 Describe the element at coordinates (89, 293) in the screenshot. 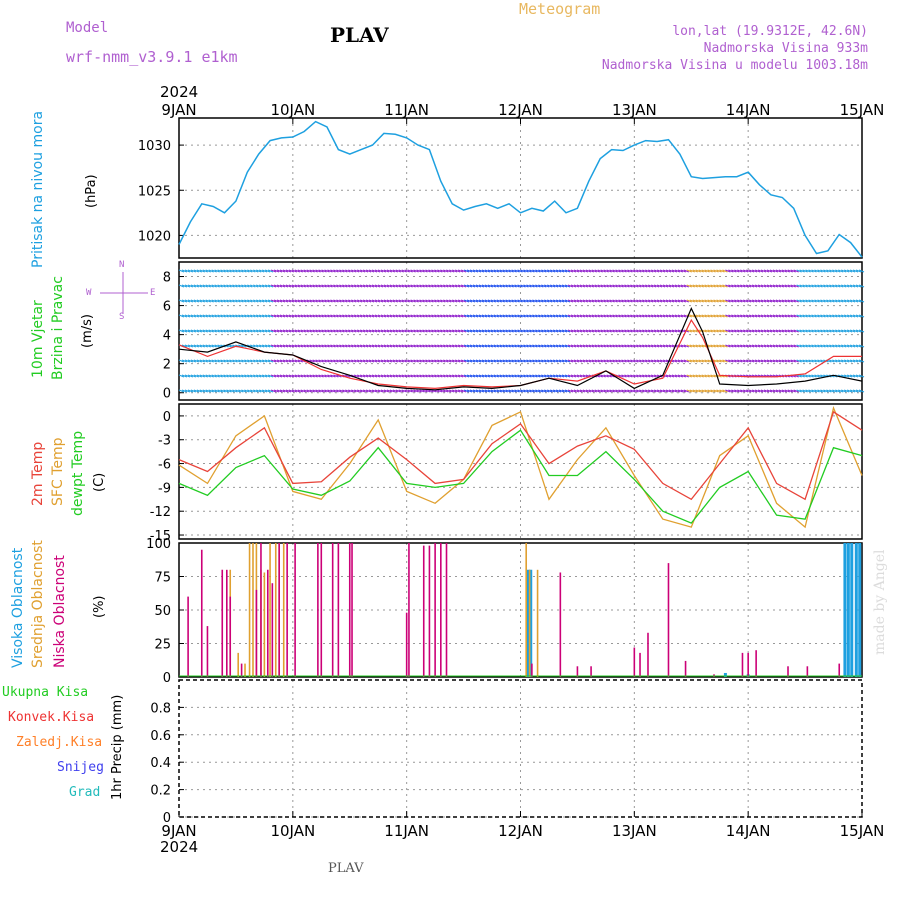

I see `compass-w: W` at that location.